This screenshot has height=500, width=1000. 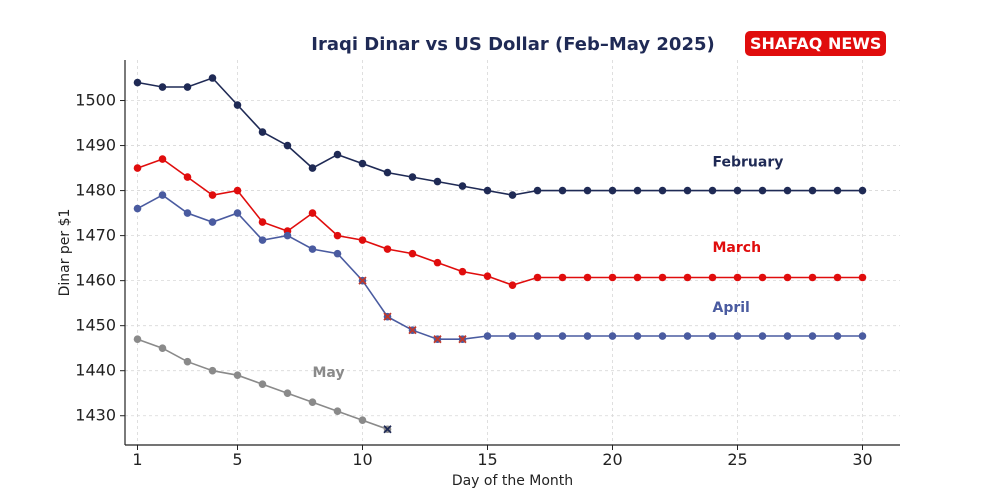 I want to click on y-tick-label: 1480, so click(x=95, y=190).